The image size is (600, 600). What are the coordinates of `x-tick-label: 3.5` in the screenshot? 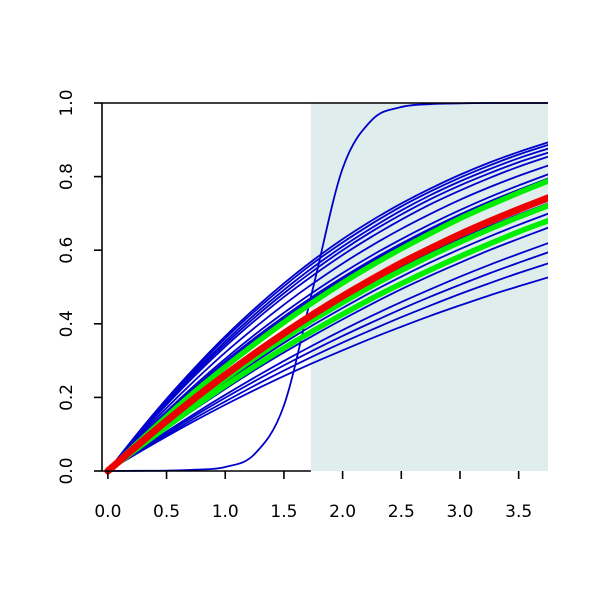 It's located at (518, 512).